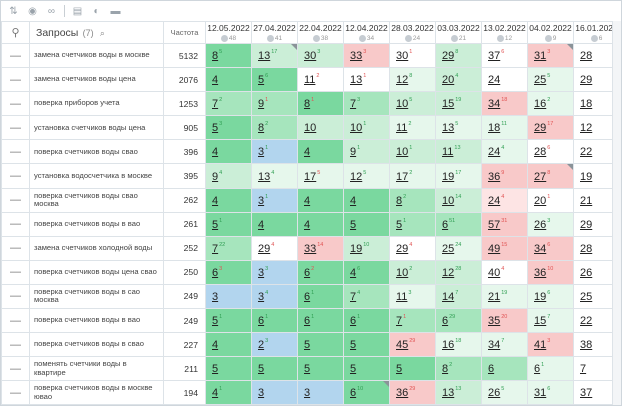 Image resolution: width=622 pixels, height=406 pixels. What do you see at coordinates (494, 321) in the screenshot?
I see `position-value: 35` at bounding box center [494, 321].